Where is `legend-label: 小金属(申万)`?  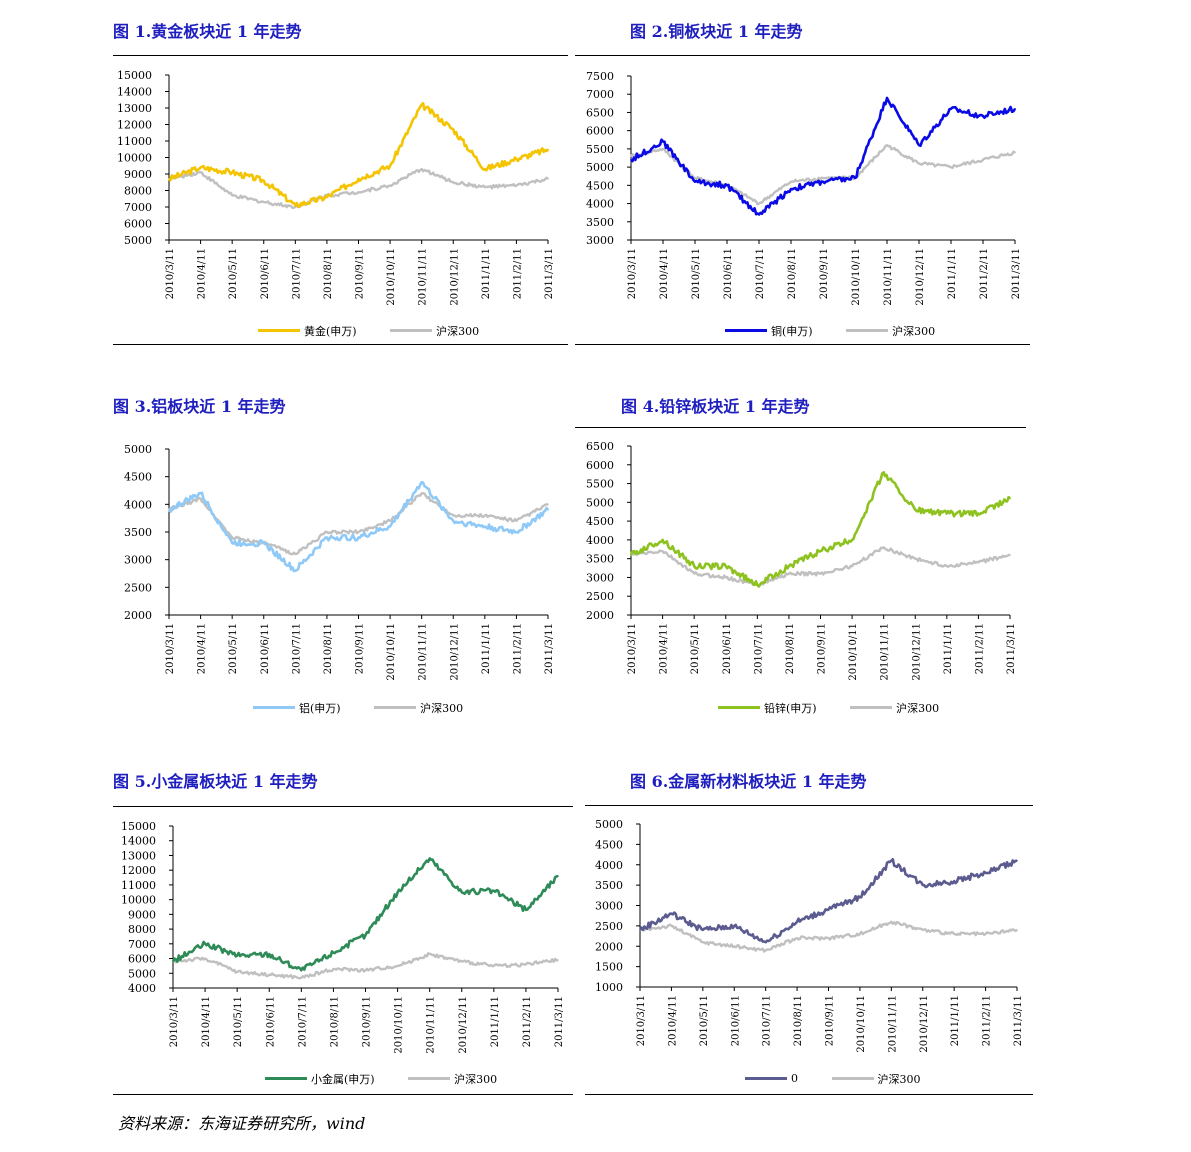
legend-label: 小金属(申万) is located at coordinates (343, 1079).